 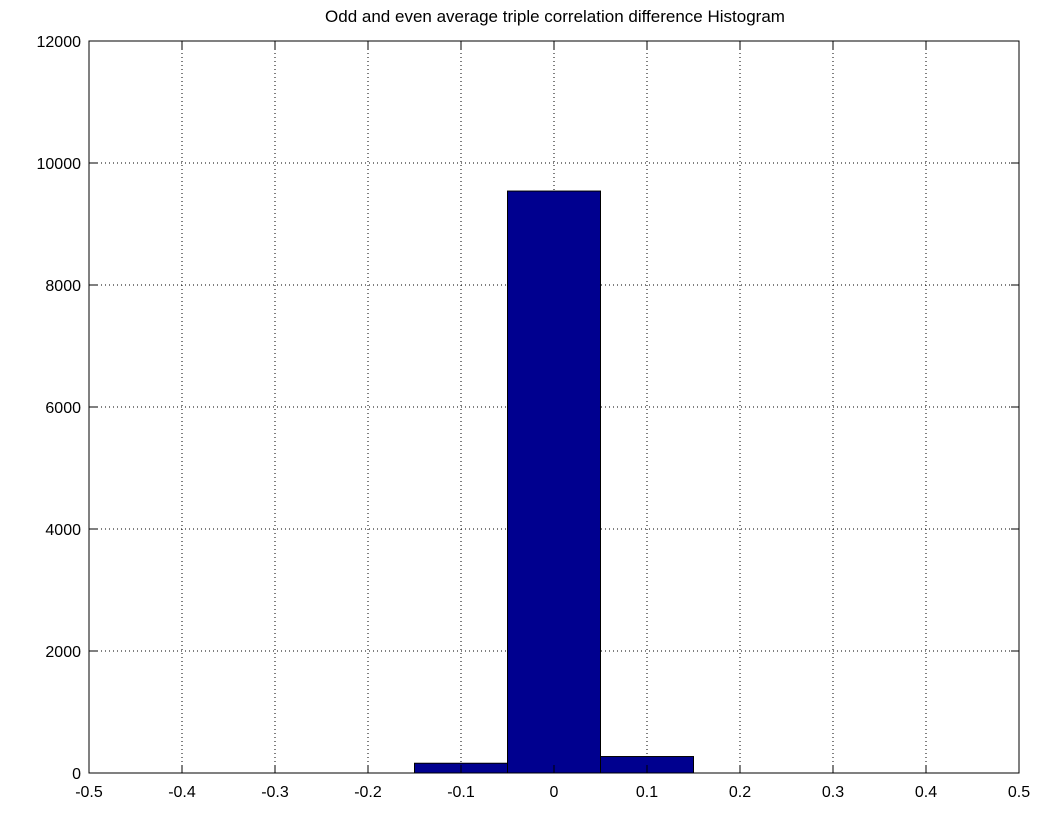 What do you see at coordinates (59, 42) in the screenshot?
I see `y-tick-label: 12000` at bounding box center [59, 42].